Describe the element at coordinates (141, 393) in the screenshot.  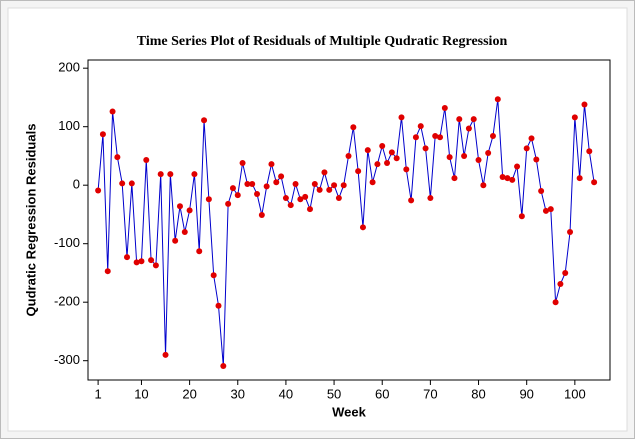
I see `x-tick-label: 10` at that location.